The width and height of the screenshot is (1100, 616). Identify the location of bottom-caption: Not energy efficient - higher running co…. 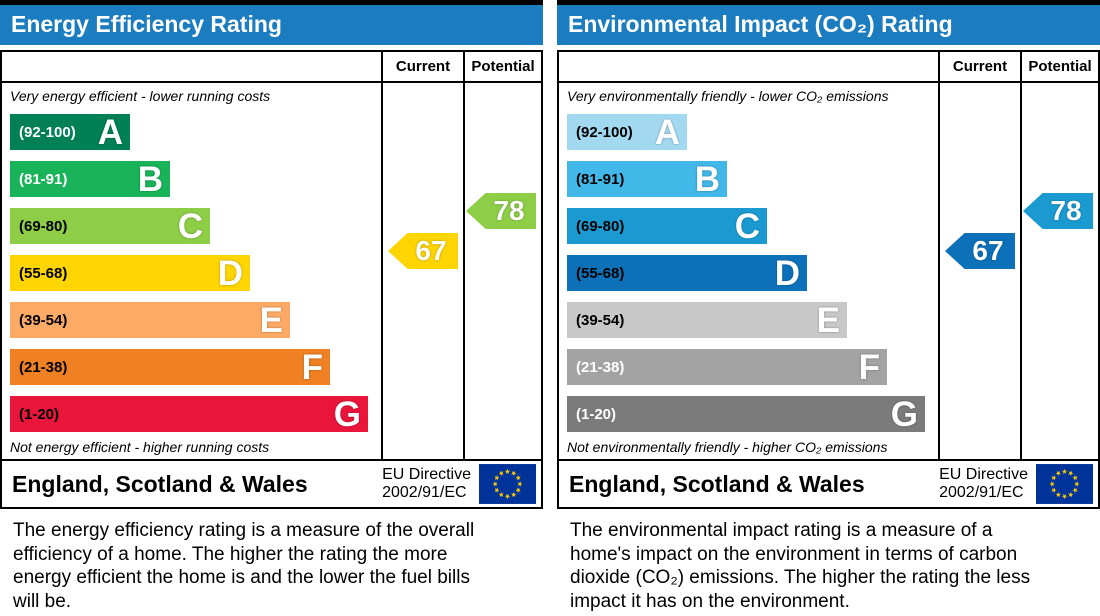
(140, 447).